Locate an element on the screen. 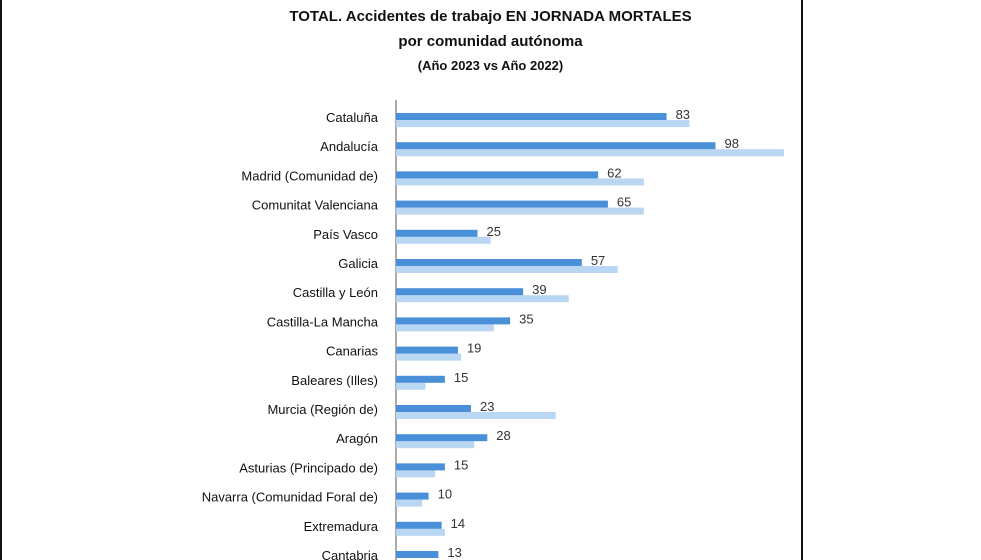 The image size is (981, 560). data-label: 65 is located at coordinates (624, 202).